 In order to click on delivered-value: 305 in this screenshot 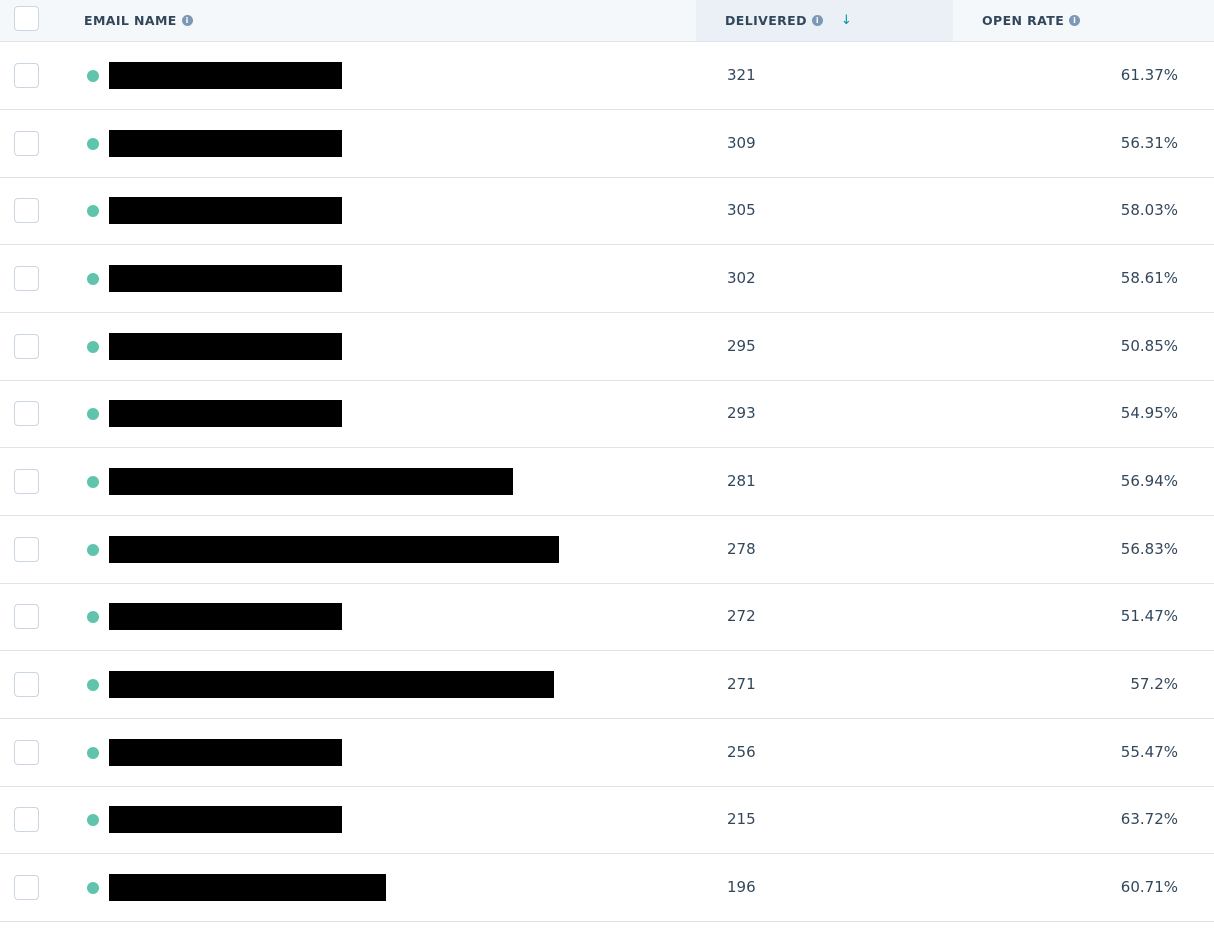, I will do `click(741, 210)`.